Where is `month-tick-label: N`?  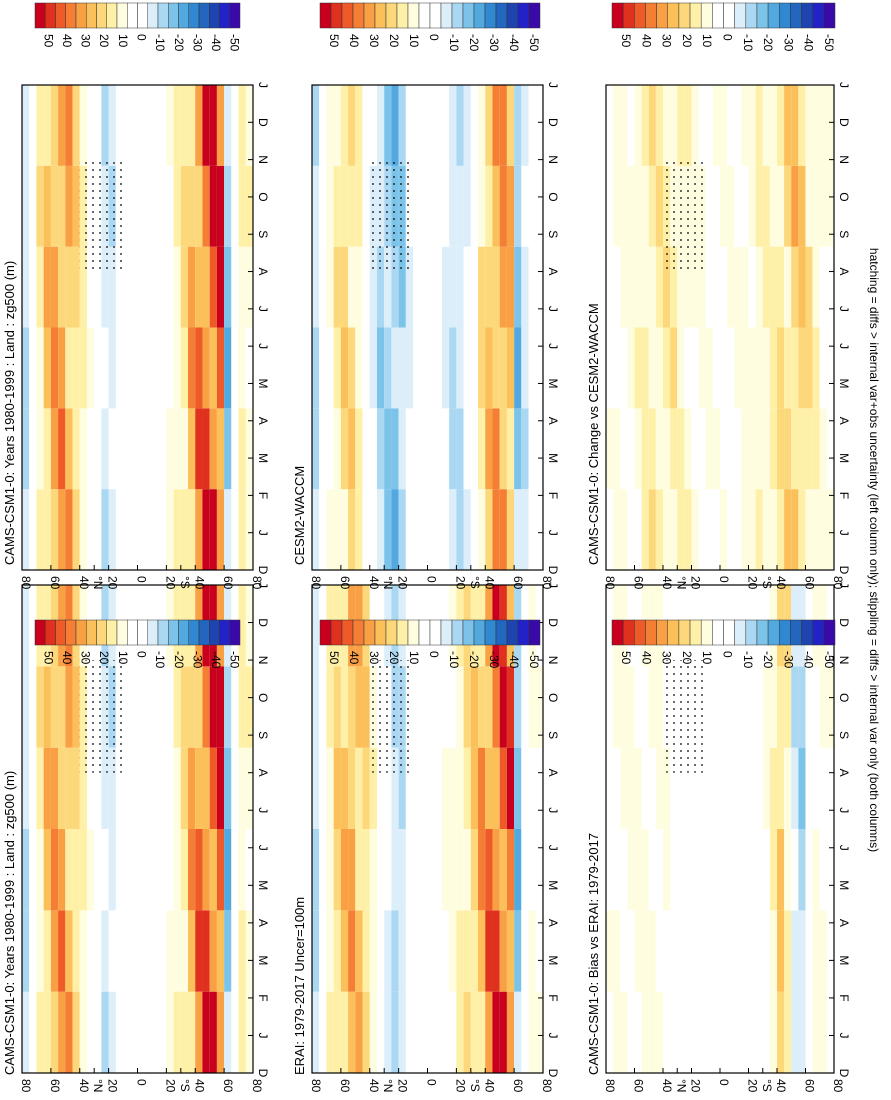
month-tick-label: N is located at coordinates (844, 660).